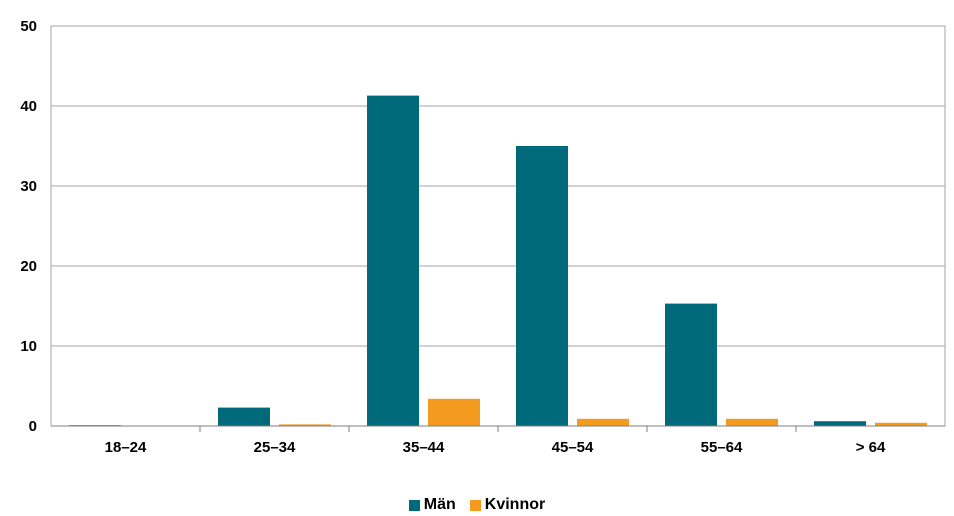 This screenshot has width=954, height=516. What do you see at coordinates (275, 447) in the screenshot?
I see `x-tick-label: 25–34` at bounding box center [275, 447].